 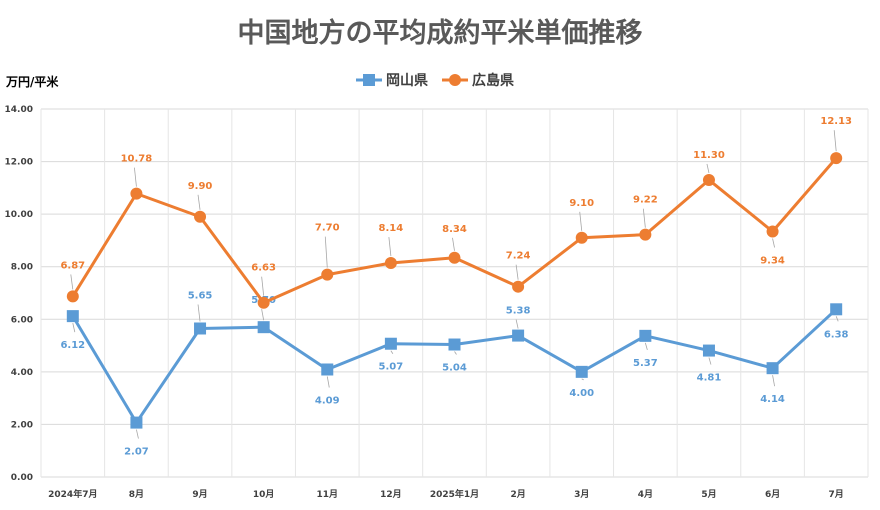 What do you see at coordinates (369, 80) in the screenshot?
I see `legend-marker-okayama` at bounding box center [369, 80].